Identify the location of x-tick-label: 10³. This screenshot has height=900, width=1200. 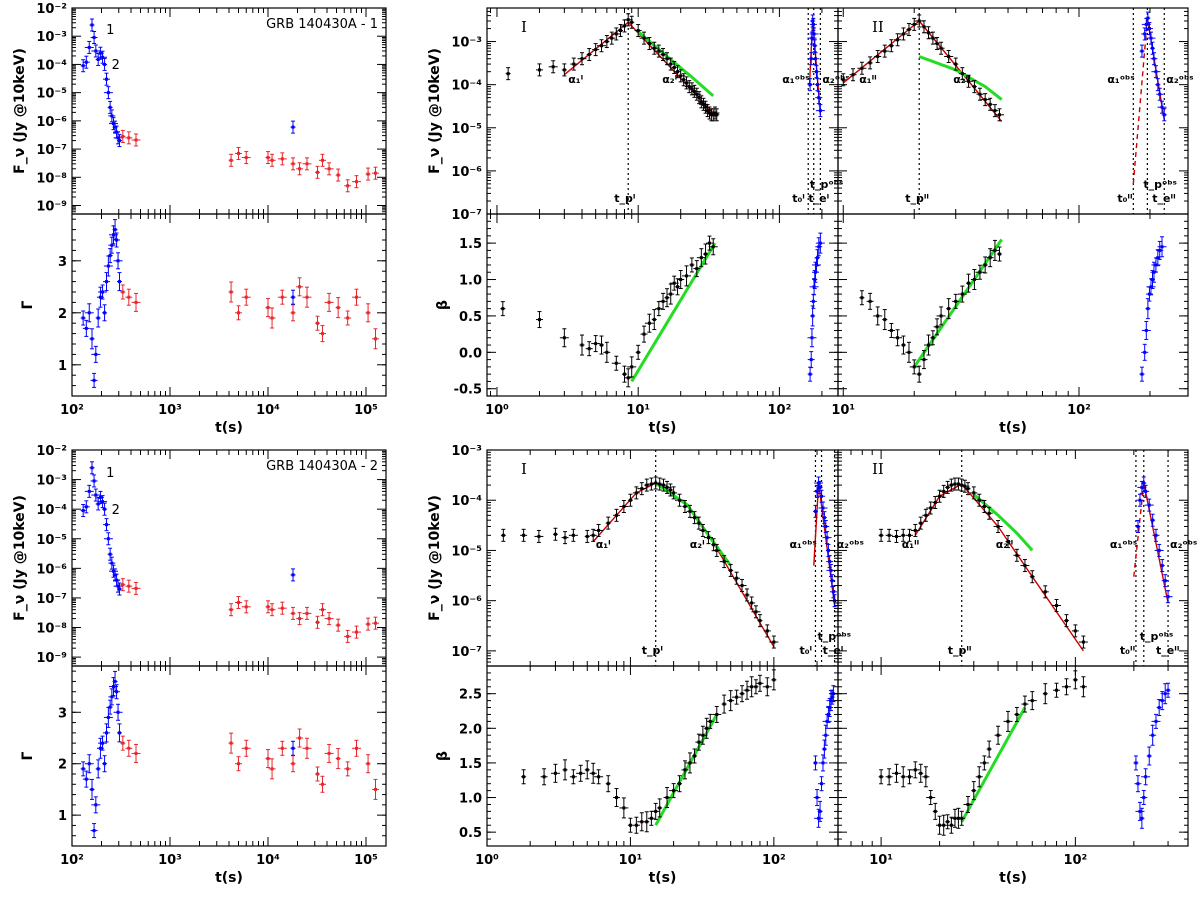
(170, 410).